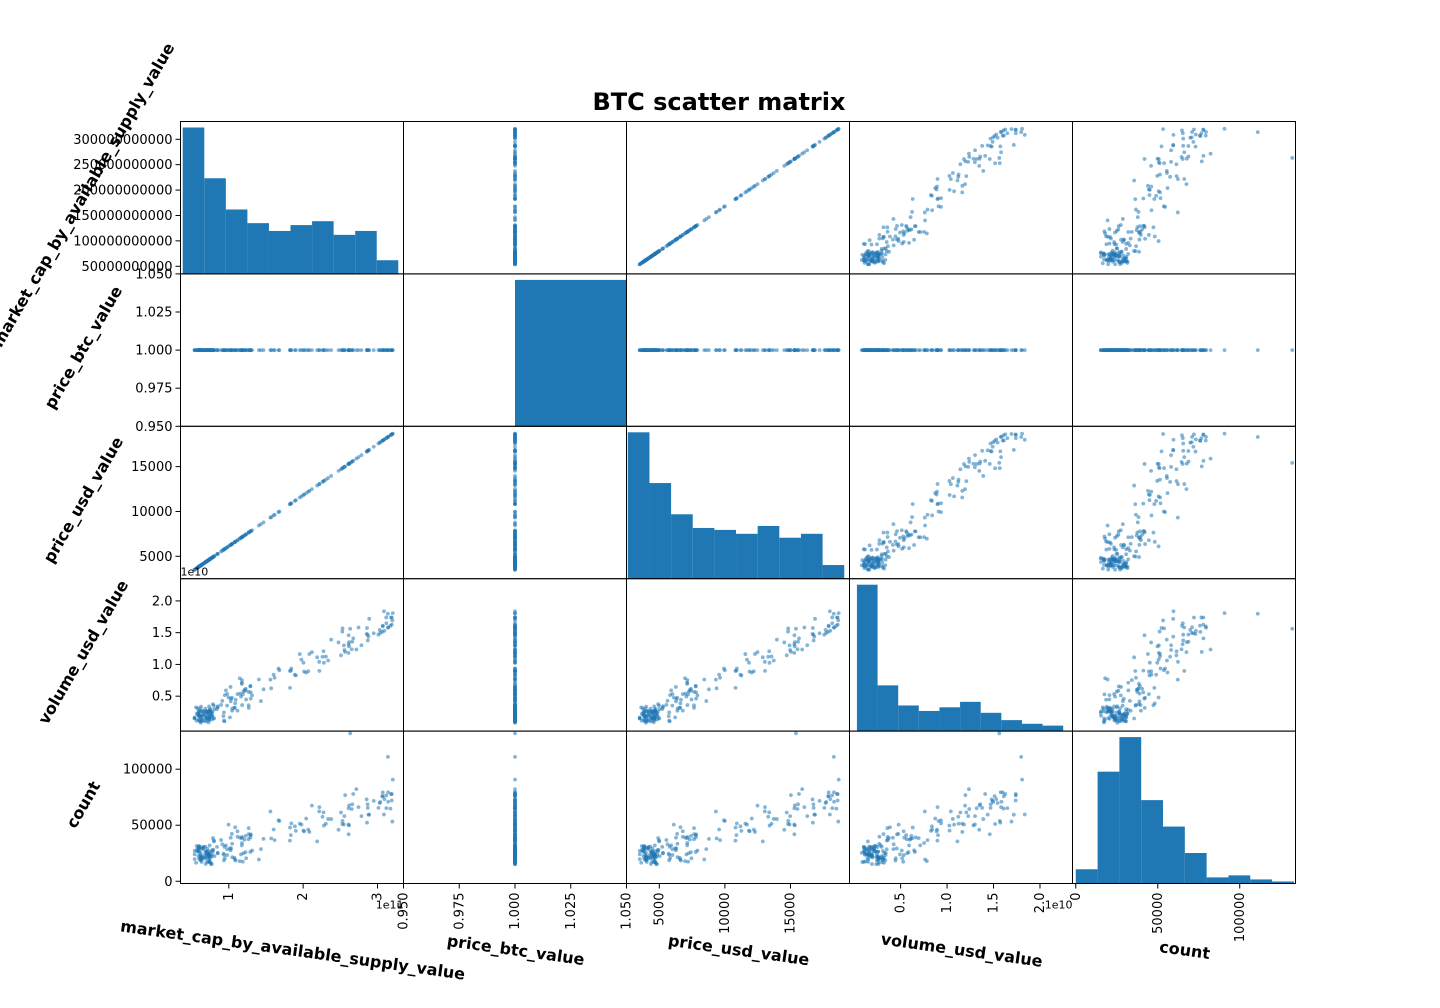 The height and width of the screenshot is (1008, 1440). Describe the element at coordinates (162, 665) in the screenshot. I see `y-tick-label: 1.0` at that location.